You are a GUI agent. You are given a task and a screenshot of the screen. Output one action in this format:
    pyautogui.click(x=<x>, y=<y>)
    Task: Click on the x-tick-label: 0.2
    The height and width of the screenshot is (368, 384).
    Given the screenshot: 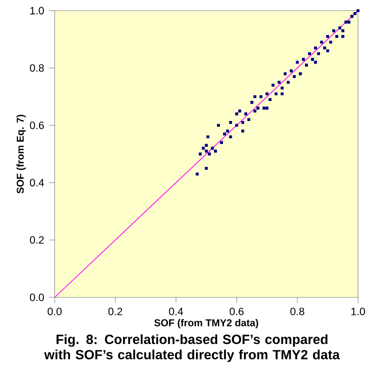 What is the action you would take?
    pyautogui.click(x=115, y=312)
    